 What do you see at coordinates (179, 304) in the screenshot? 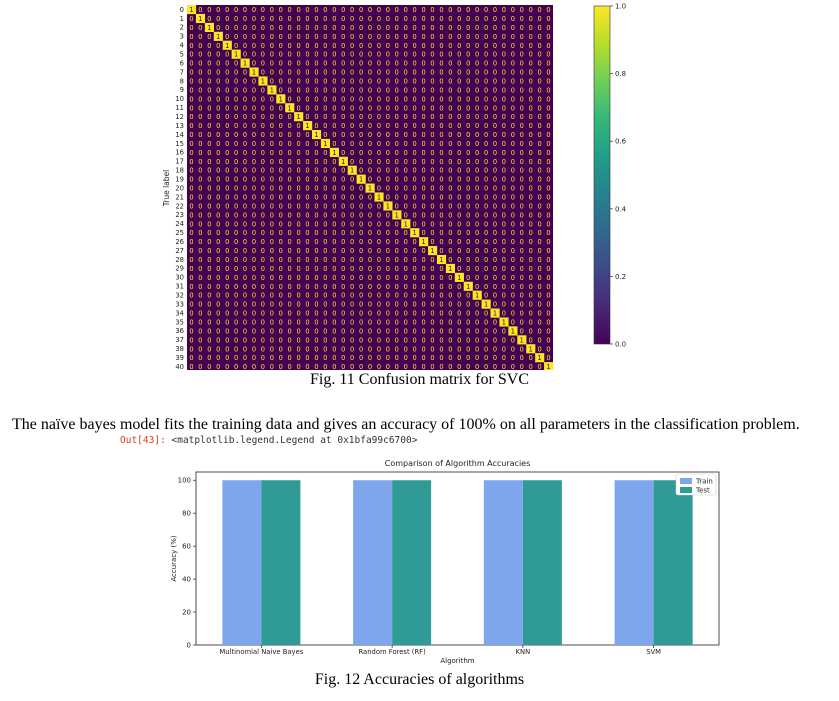
I see `y-tick-label: 33` at bounding box center [179, 304].